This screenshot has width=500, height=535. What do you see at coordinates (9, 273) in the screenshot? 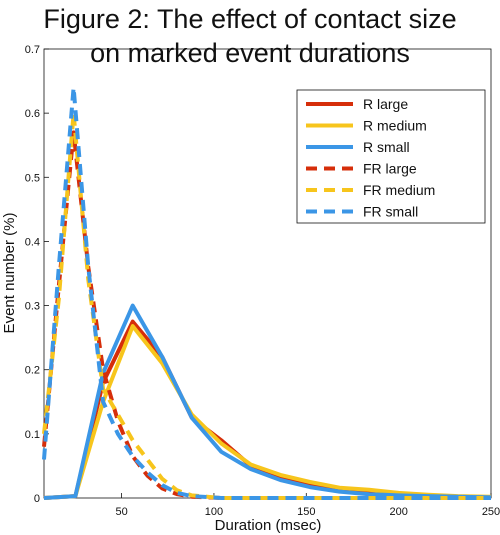
I see `y-axis-title: Event number (%)` at bounding box center [9, 273].